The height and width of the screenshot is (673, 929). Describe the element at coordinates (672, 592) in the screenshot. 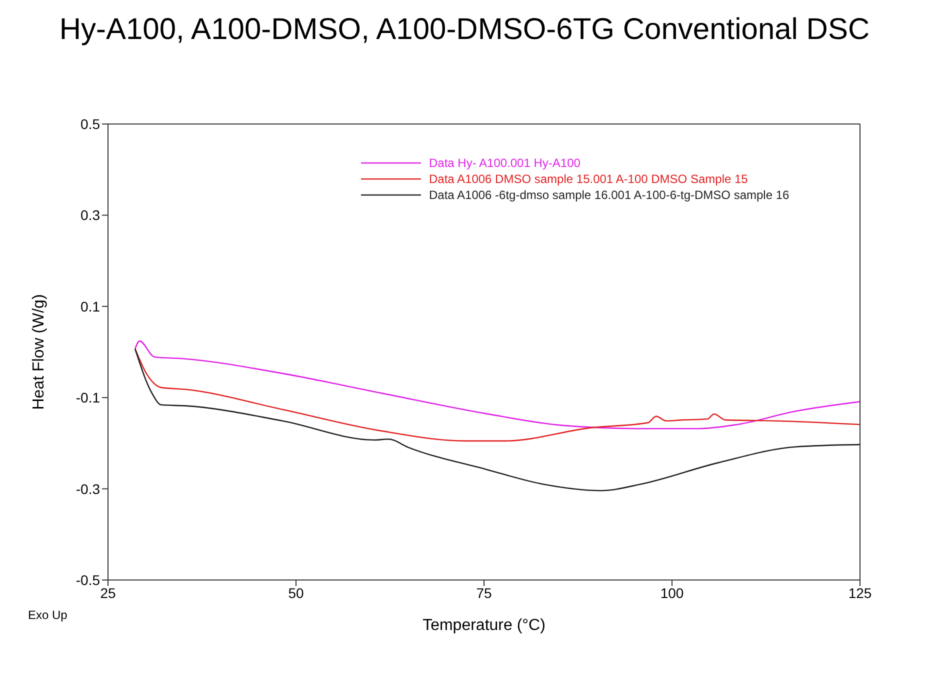

I see `x-tick-label: 100` at that location.